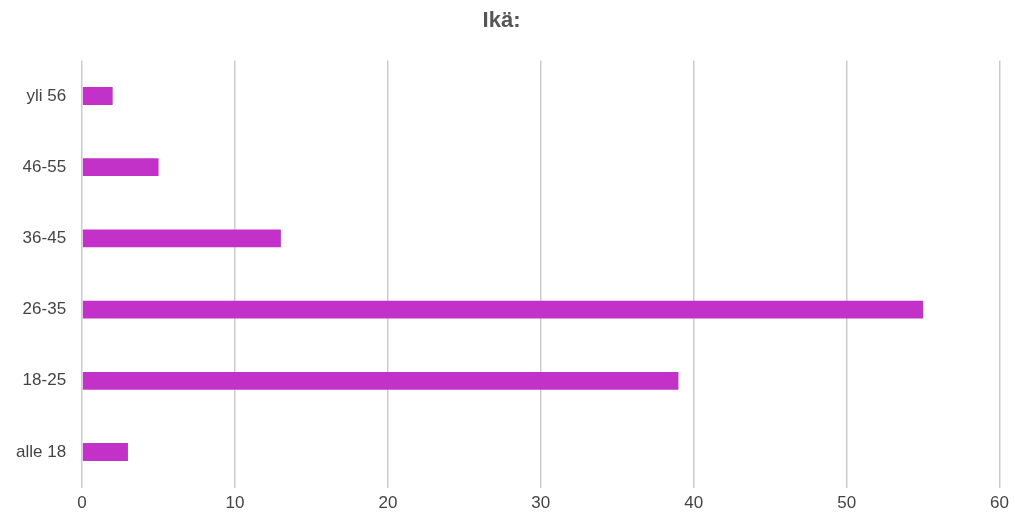  Describe the element at coordinates (1000, 503) in the screenshot. I see `x-tick-label: 60` at that location.